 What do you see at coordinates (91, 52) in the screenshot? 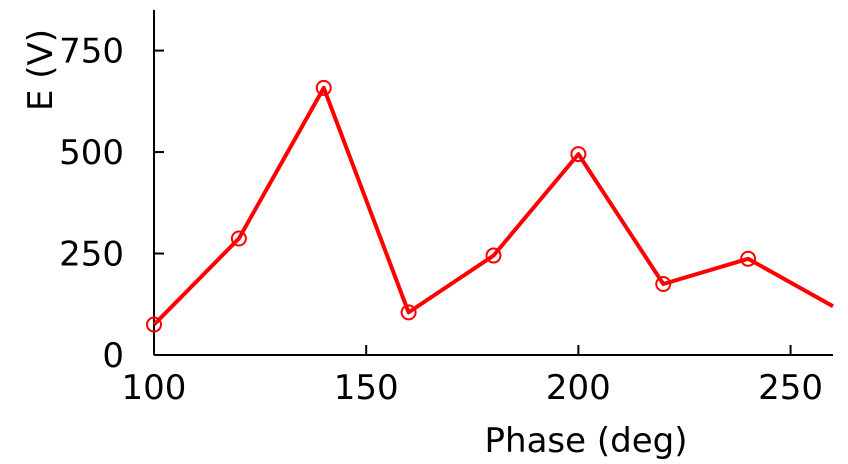
I see `y-tick-label: 750` at bounding box center [91, 52].